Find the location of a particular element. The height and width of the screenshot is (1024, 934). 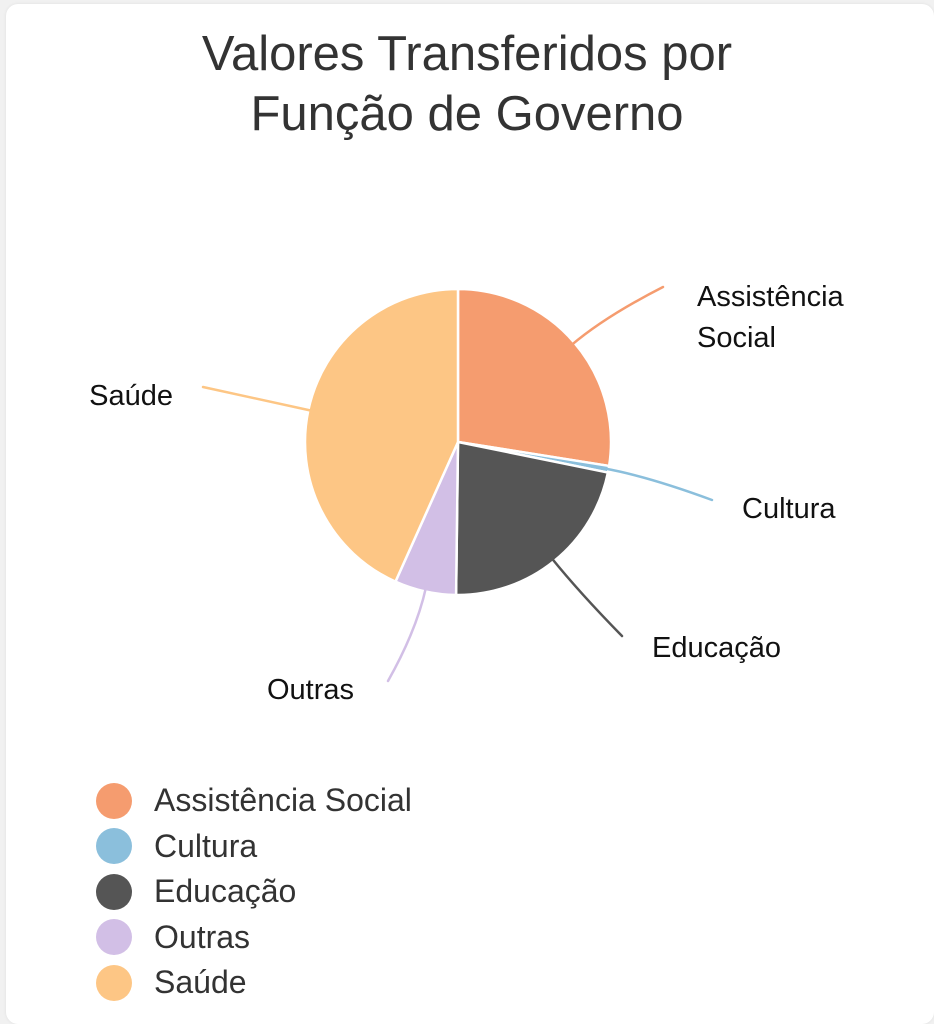

legend-label-outras: Outras is located at coordinates (202, 936).